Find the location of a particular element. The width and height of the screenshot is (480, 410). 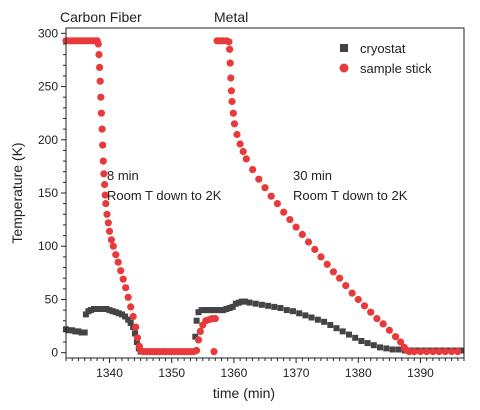

x-axis-label: time (min) is located at coordinates (244, 393).